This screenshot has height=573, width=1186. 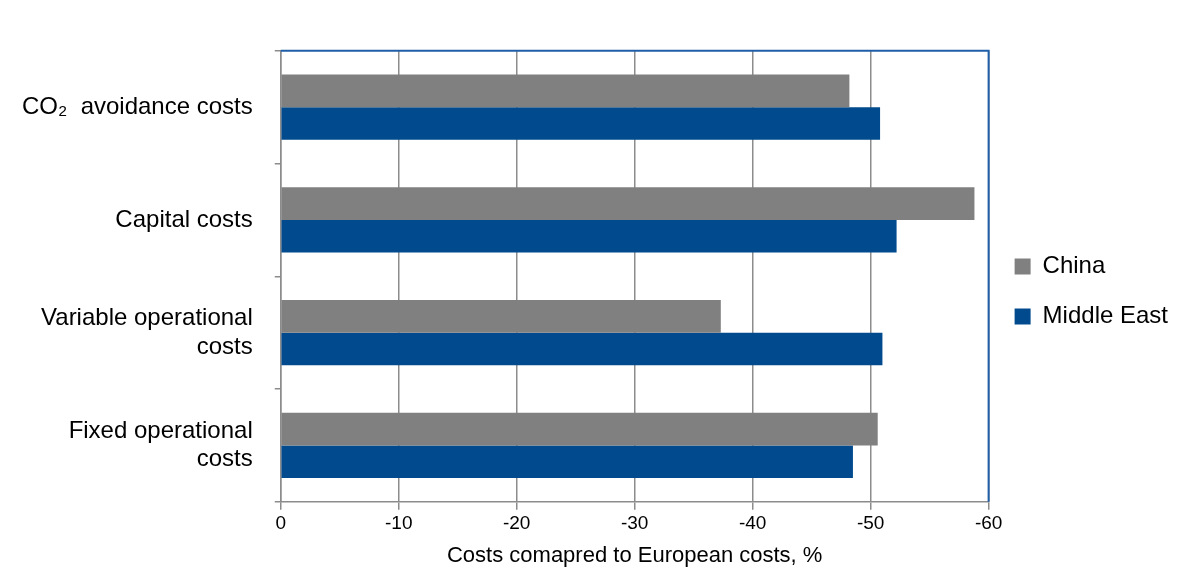 What do you see at coordinates (516, 523) in the screenshot?
I see `x-tick-label: -20` at bounding box center [516, 523].